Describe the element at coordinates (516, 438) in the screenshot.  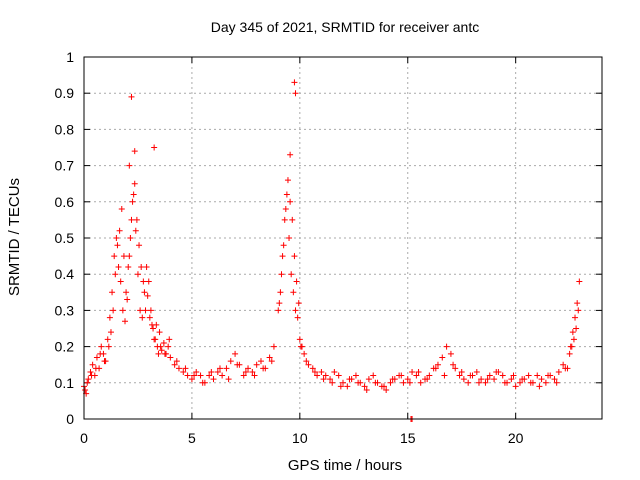
I see `x-tick-label: 20` at that location.